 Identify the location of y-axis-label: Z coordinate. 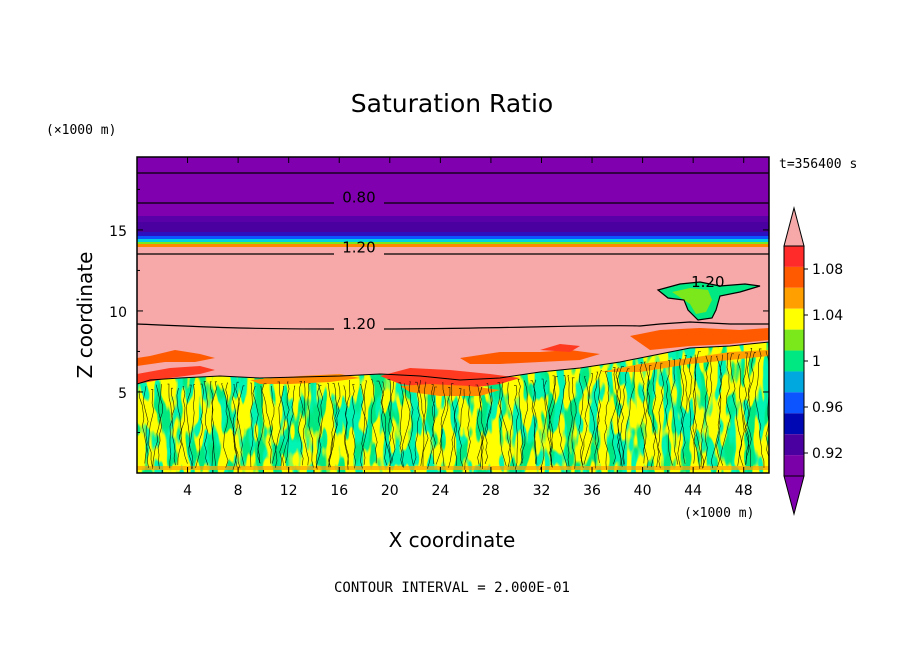
(85, 315).